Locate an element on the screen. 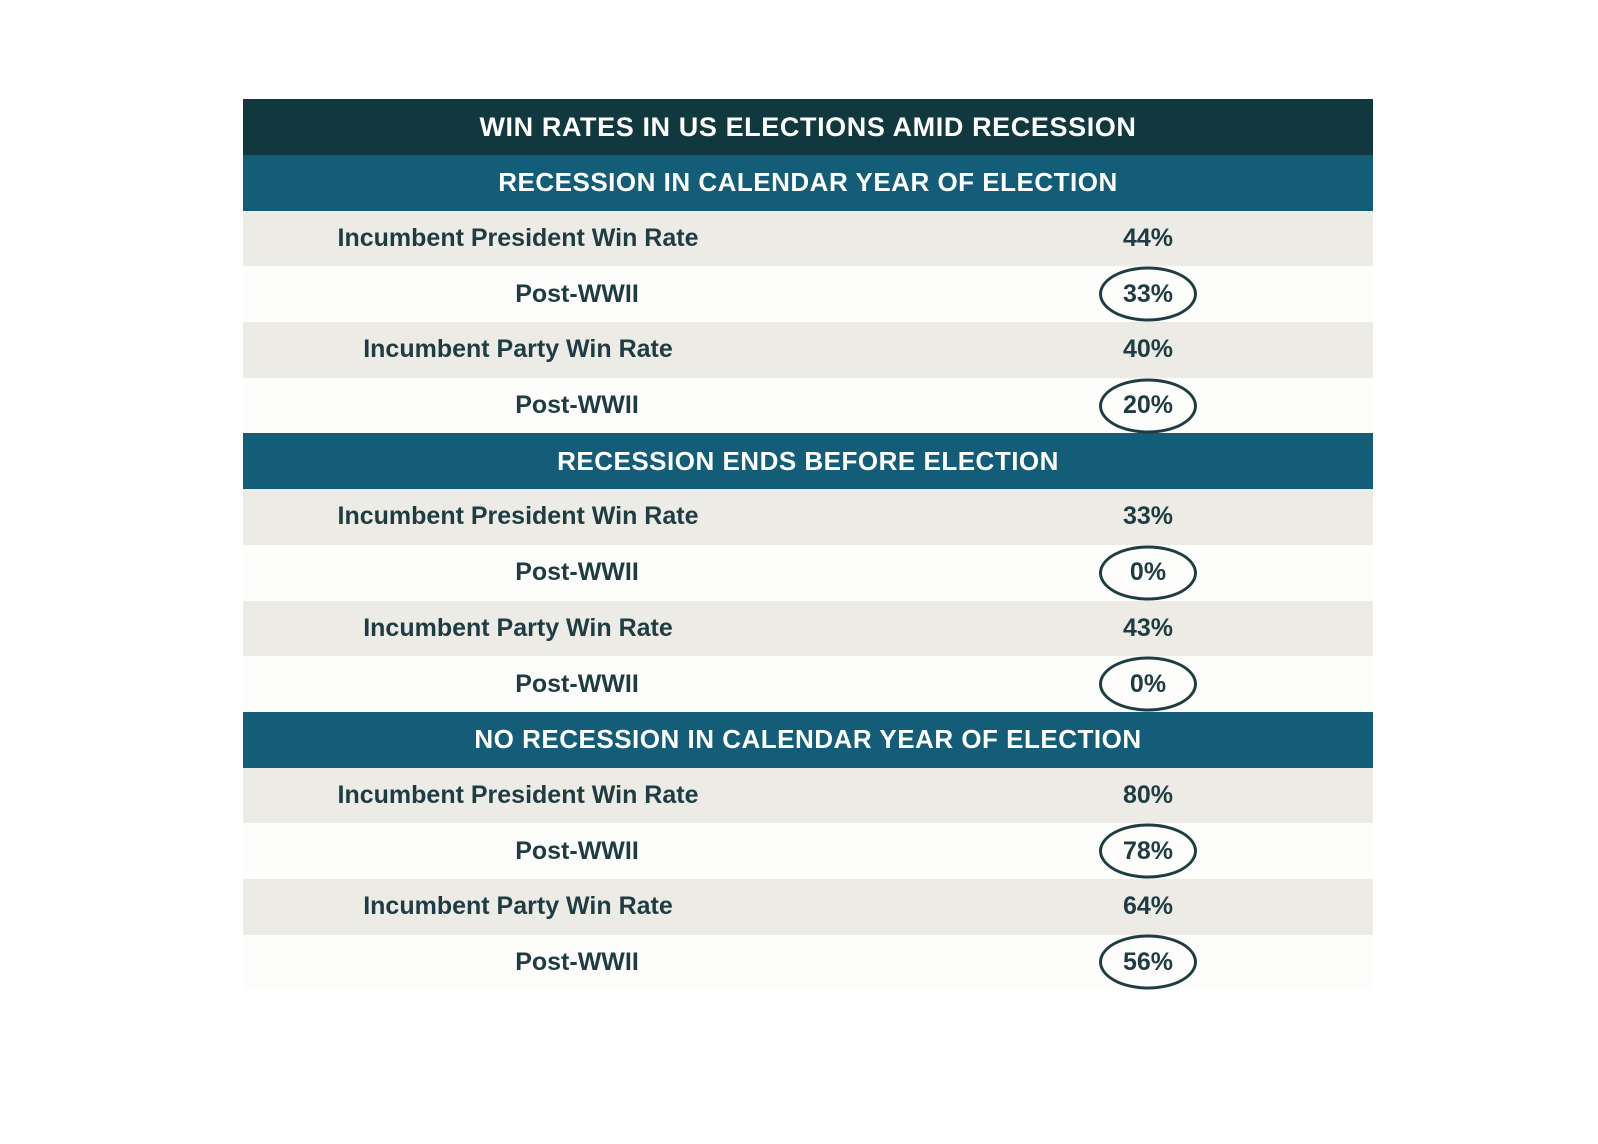 Image resolution: width=1598 pixels, height=1144 pixels. row-value-text: 64% is located at coordinates (1148, 906).